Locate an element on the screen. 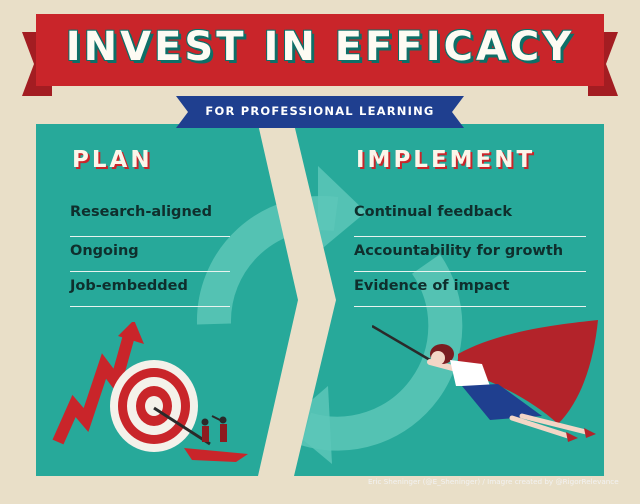  target-icon is located at coordinates (150, 392).